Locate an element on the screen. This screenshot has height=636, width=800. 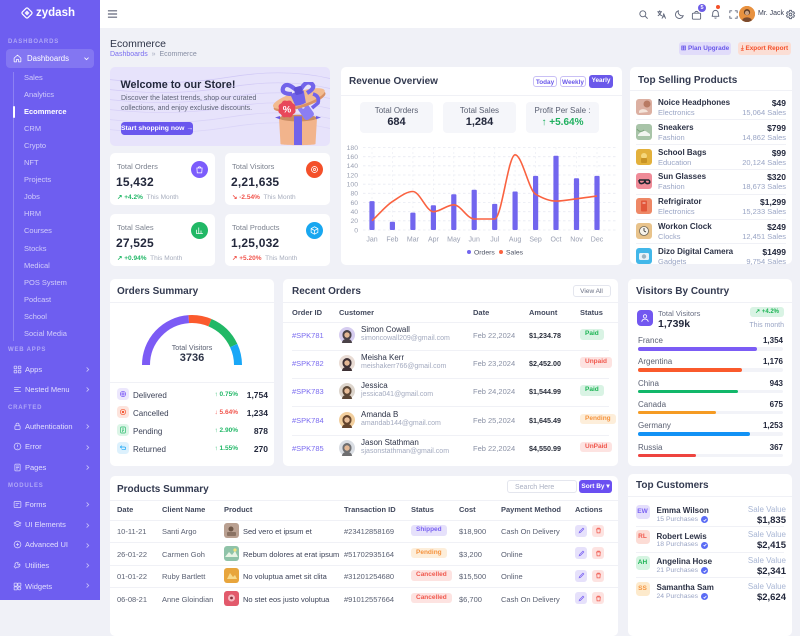
svg-text: 60 is located at coordinates (354, 203).